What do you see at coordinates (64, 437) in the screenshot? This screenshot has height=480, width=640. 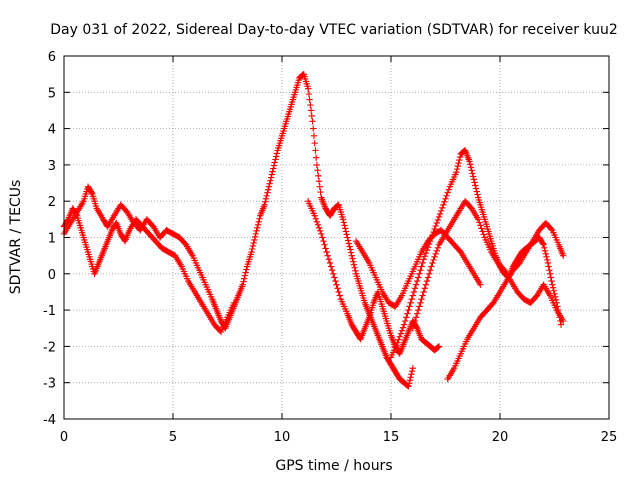 I see `x-tick-label: 0` at bounding box center [64, 437].